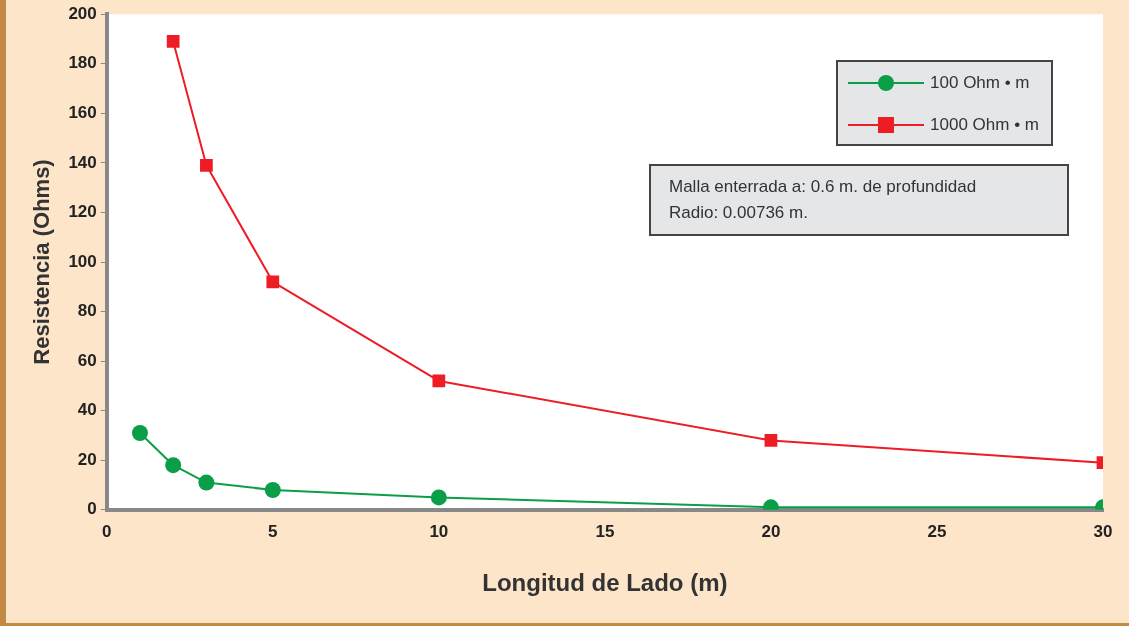 Image resolution: width=1129 pixels, height=626 pixels. Describe the element at coordinates (823, 187) in the screenshot. I see `annotation: Malla enterrada a: 0.6 m. de profundidad` at that location.